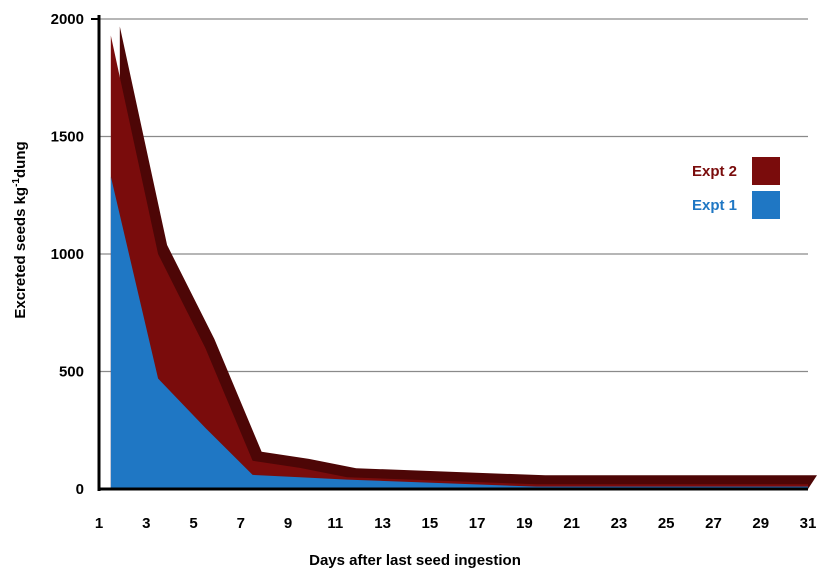  I want to click on x-tick-label-21: 21, so click(571, 523).